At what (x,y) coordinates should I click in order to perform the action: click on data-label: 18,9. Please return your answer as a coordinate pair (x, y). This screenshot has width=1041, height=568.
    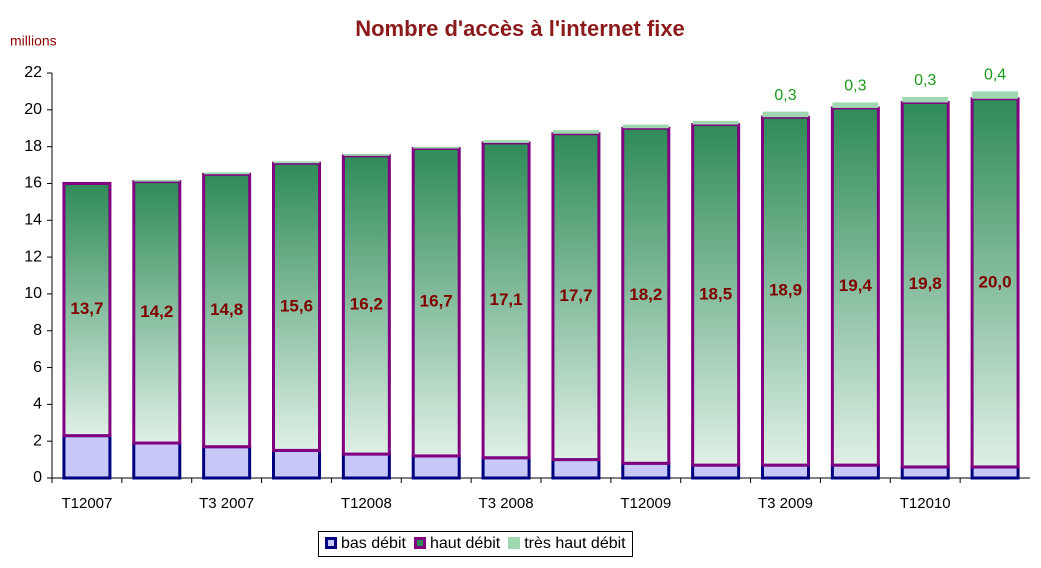
    Looking at the image, I should click on (785, 290).